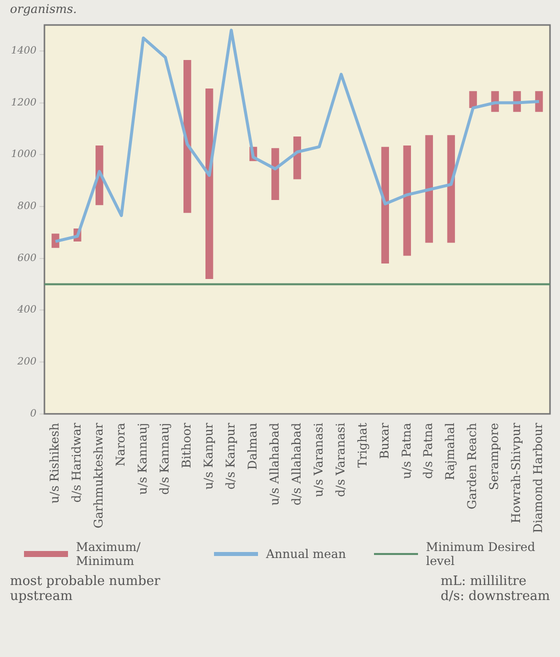  Describe the element at coordinates (27, 258) in the screenshot. I see `y-tick-label: 600` at that location.